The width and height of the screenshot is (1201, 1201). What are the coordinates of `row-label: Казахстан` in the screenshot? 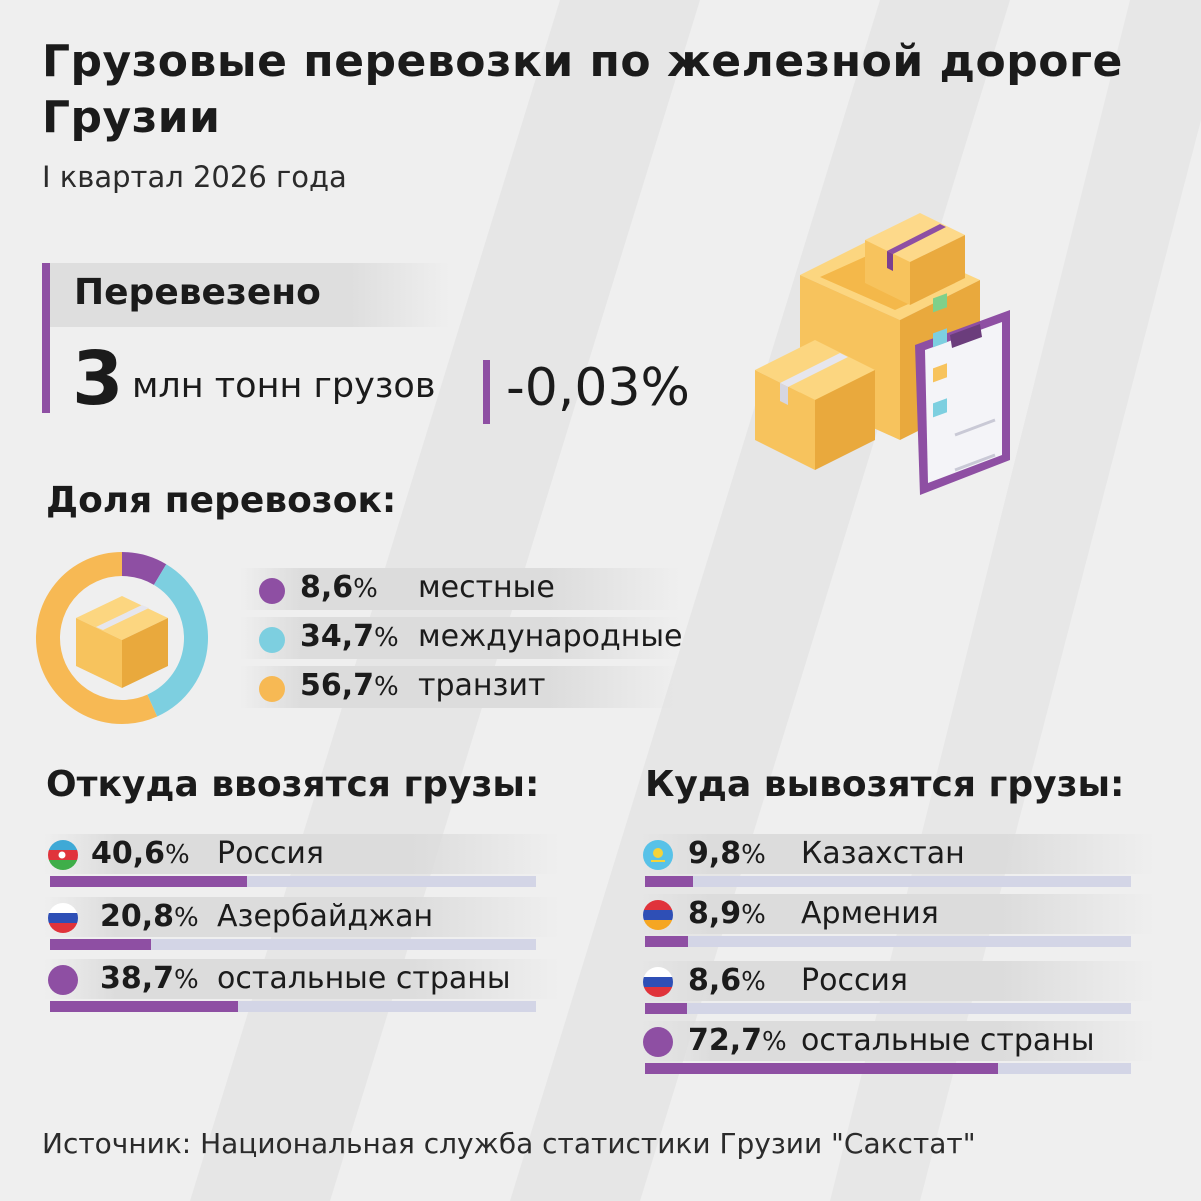 It's located at (883, 853).